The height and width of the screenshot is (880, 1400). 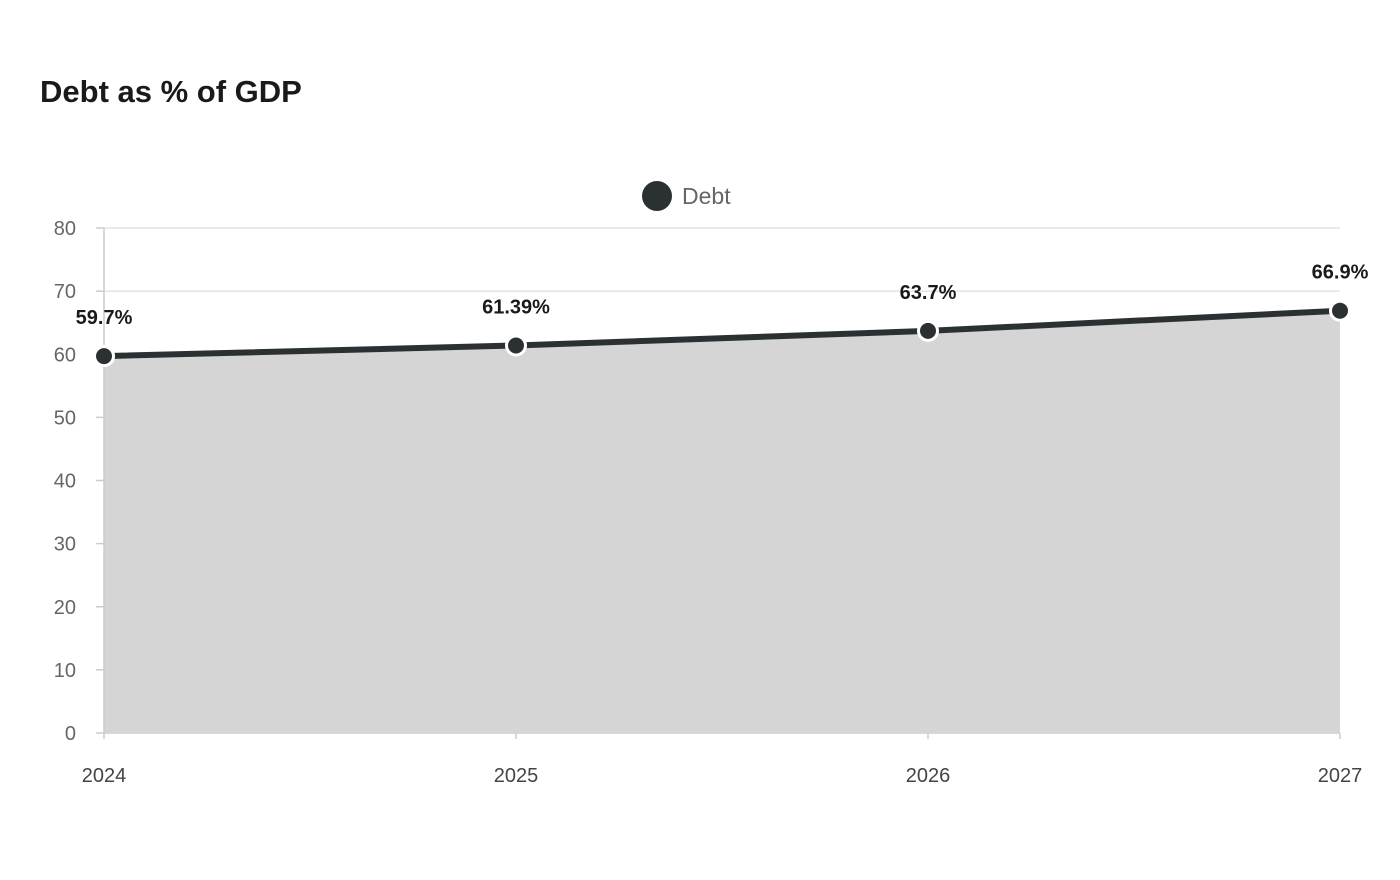 I want to click on series-line-debt, so click(x=722, y=333).